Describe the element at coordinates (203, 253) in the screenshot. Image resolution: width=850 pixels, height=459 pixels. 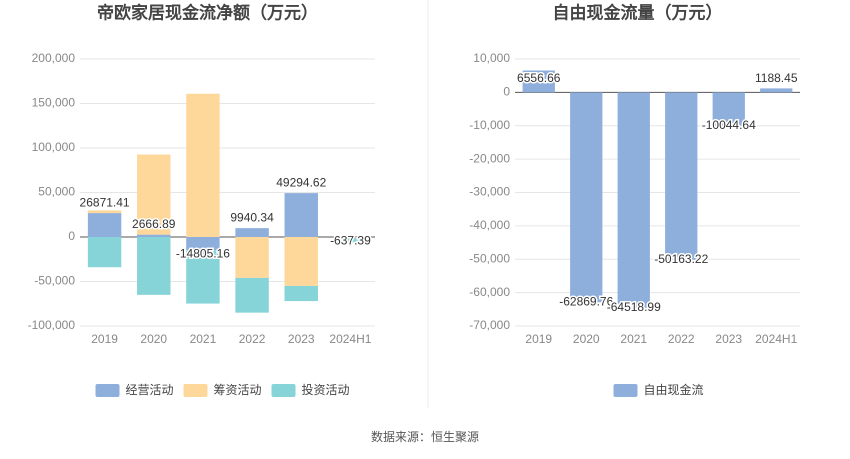
I see `value-label: -14805.16` at that location.